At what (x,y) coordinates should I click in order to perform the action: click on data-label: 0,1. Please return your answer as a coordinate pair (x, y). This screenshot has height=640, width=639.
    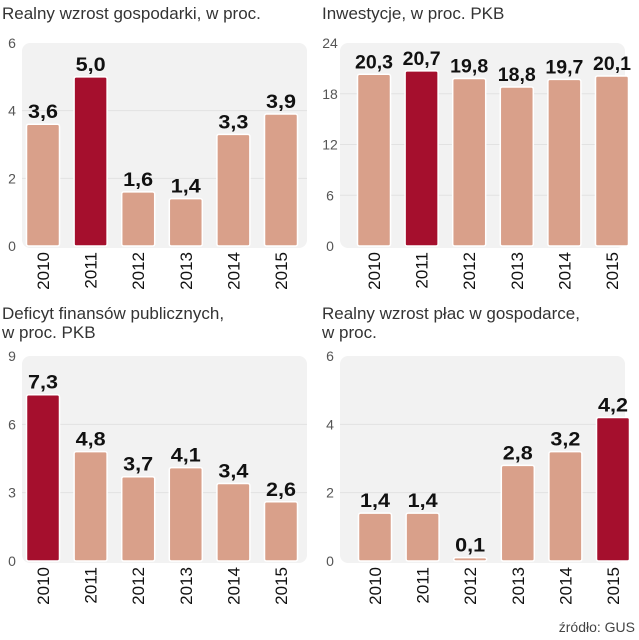
    Looking at the image, I should click on (470, 546).